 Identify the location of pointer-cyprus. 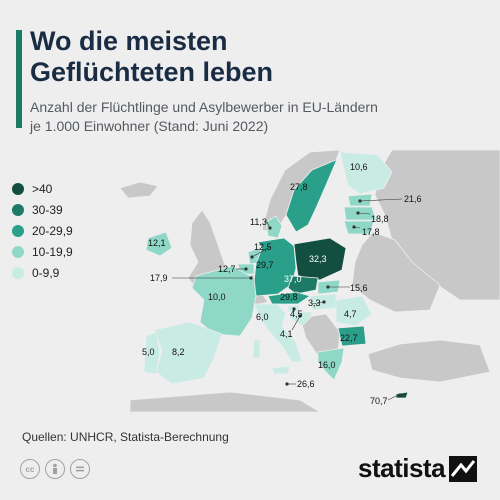
(392, 398).